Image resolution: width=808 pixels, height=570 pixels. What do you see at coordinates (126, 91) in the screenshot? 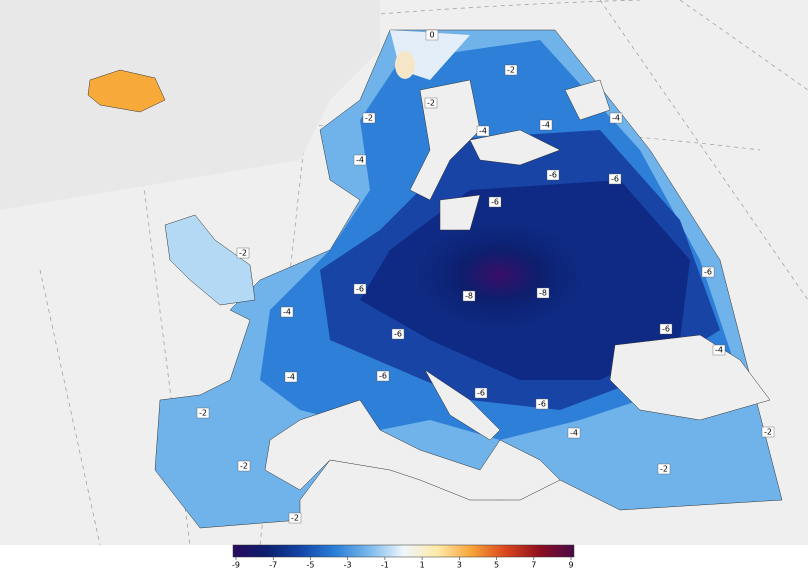
I see `iceland` at bounding box center [126, 91].